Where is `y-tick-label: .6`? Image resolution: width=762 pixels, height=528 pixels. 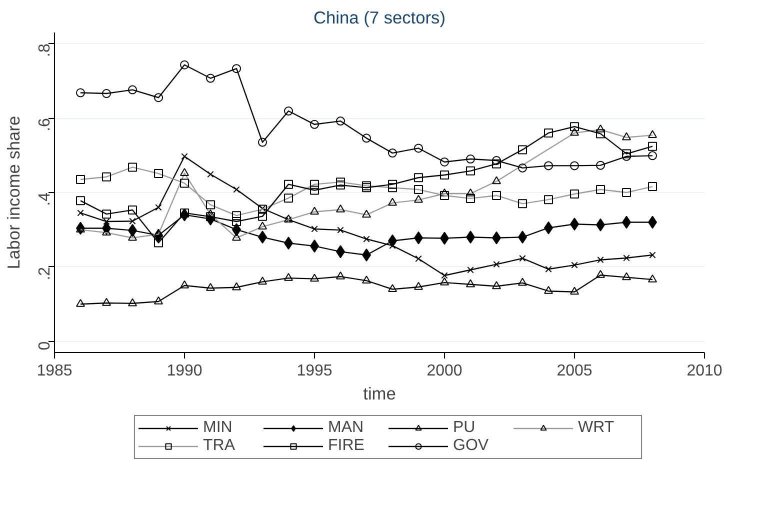 y-tick-label: .6 is located at coordinates (45, 125).